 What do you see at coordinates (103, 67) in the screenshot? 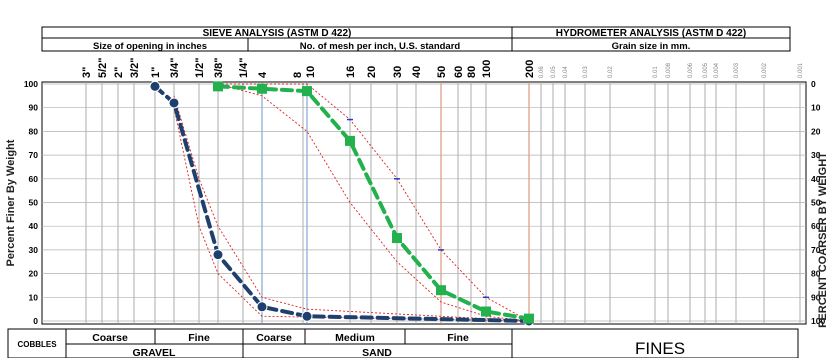
I see `inch-sieve-label: 5/2"` at bounding box center [103, 67].